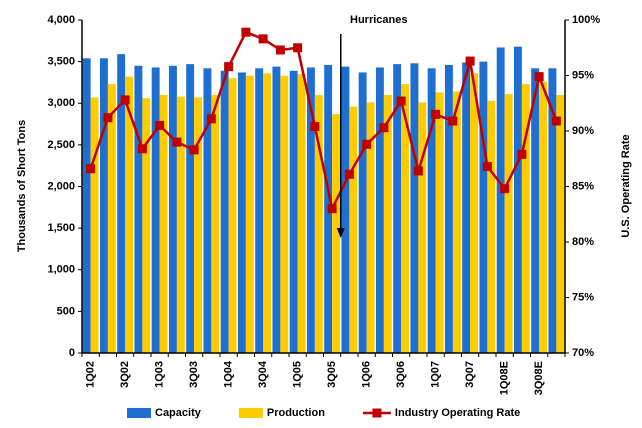 This screenshot has width=642, height=428. Describe the element at coordinates (263, 374) in the screenshot. I see `x-tick-label: 3Q04` at that location.